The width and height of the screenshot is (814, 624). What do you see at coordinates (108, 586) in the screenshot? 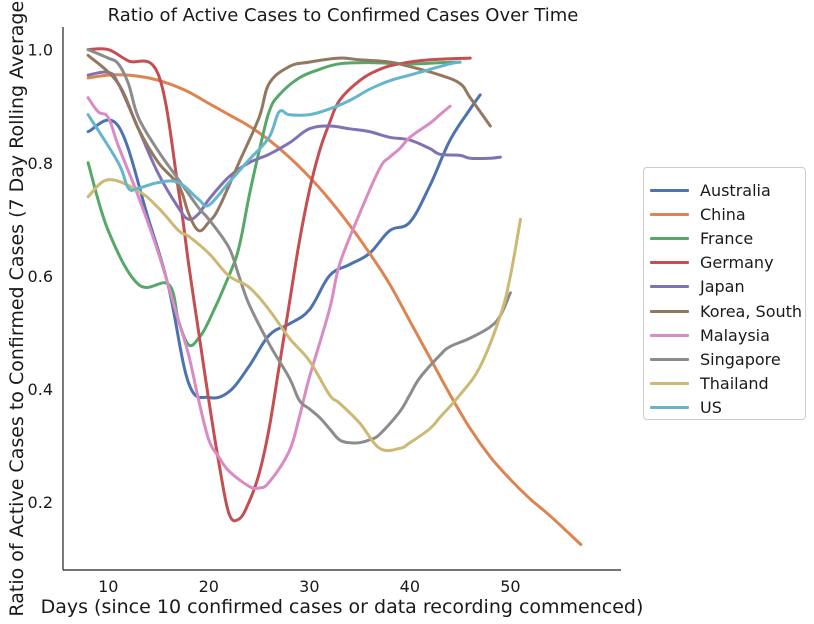
I see `x-tick-label: 10` at bounding box center [108, 586].